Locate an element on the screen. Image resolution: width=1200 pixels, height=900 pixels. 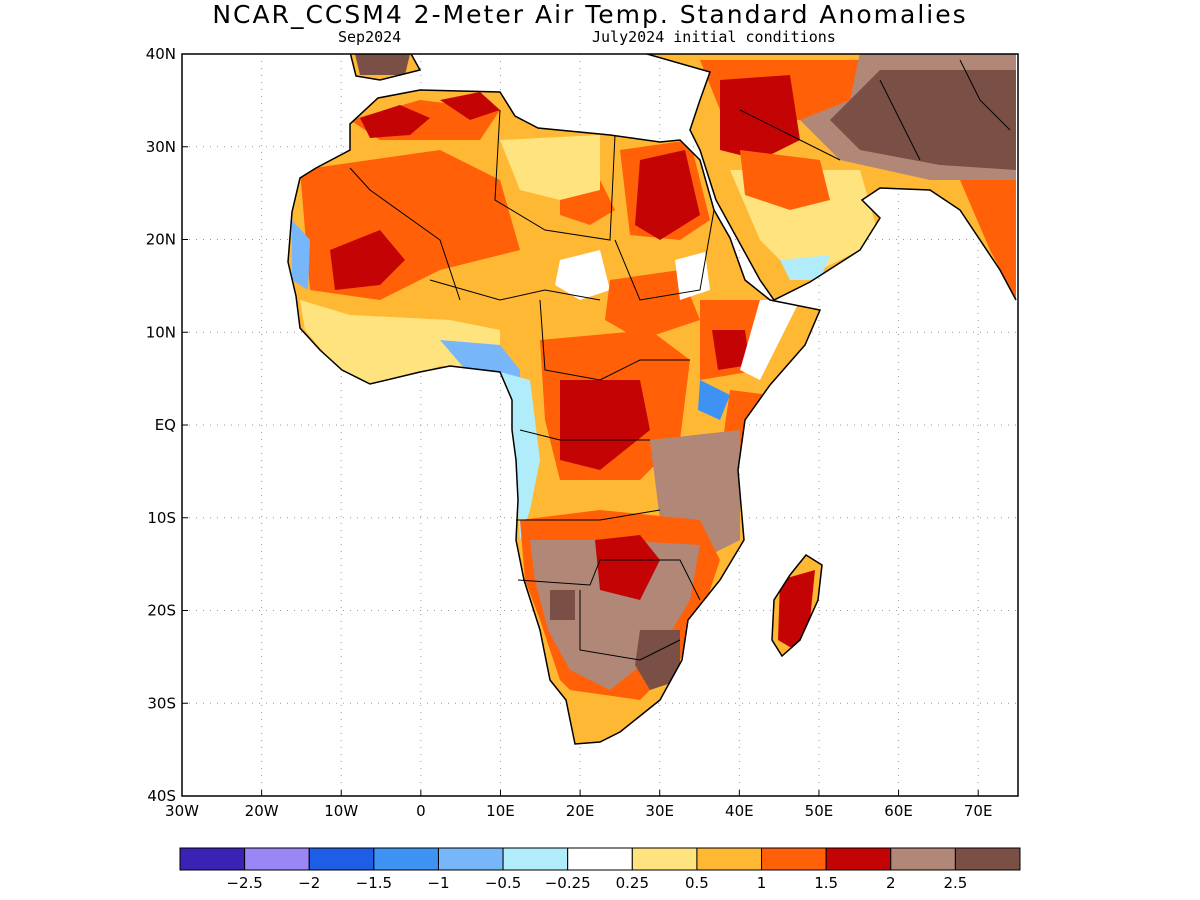
legend-label: −0.25 is located at coordinates (568, 883).